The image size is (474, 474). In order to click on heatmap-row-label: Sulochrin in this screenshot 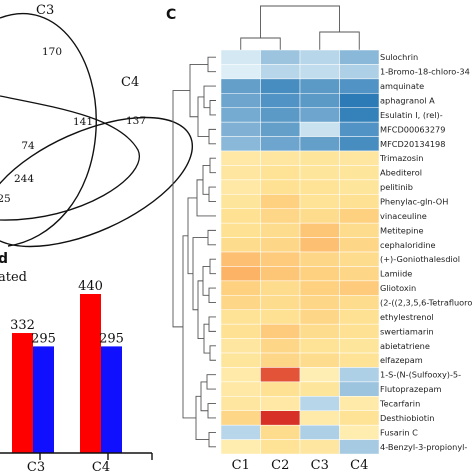, I will do `click(399, 57)`.